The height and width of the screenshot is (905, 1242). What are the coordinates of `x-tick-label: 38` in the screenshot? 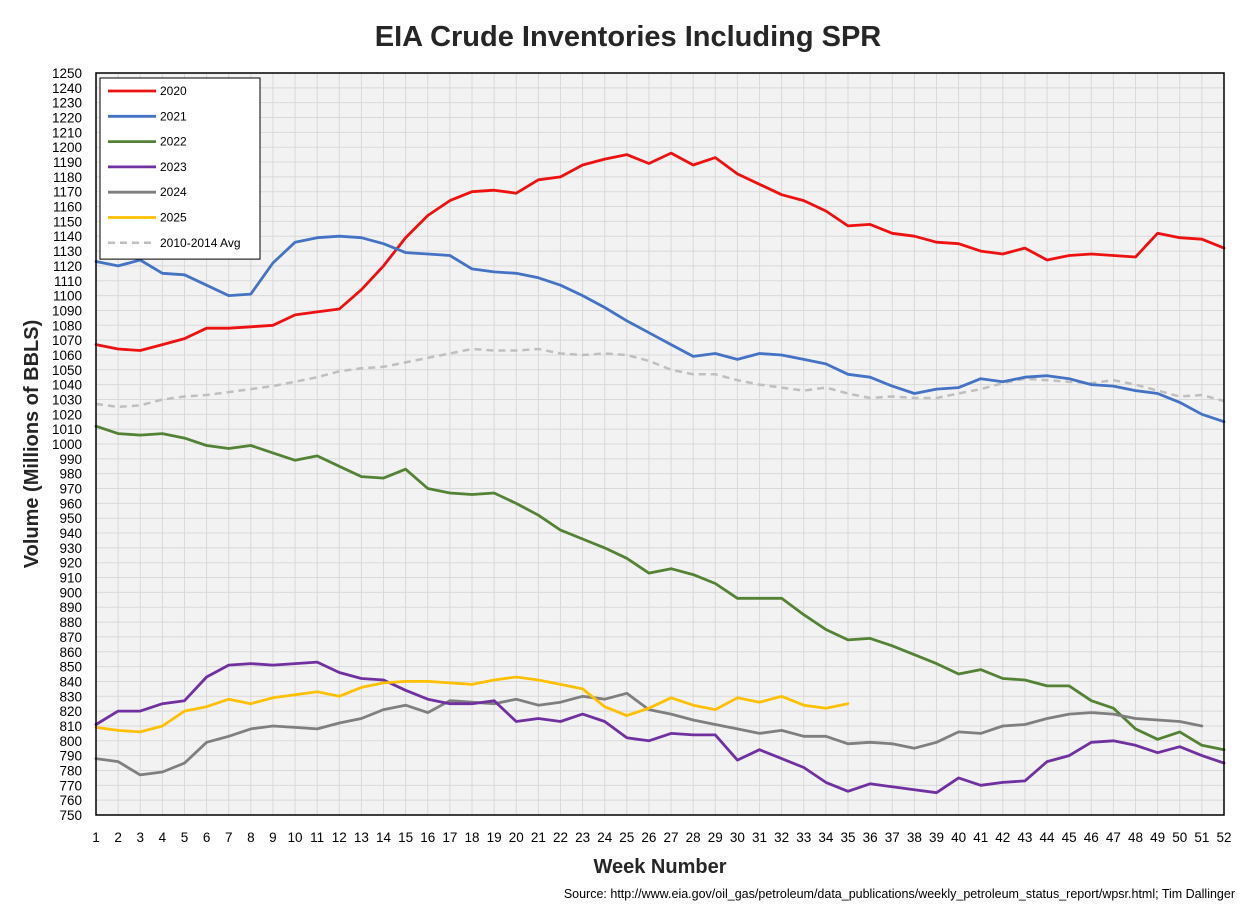 It's located at (914, 837).